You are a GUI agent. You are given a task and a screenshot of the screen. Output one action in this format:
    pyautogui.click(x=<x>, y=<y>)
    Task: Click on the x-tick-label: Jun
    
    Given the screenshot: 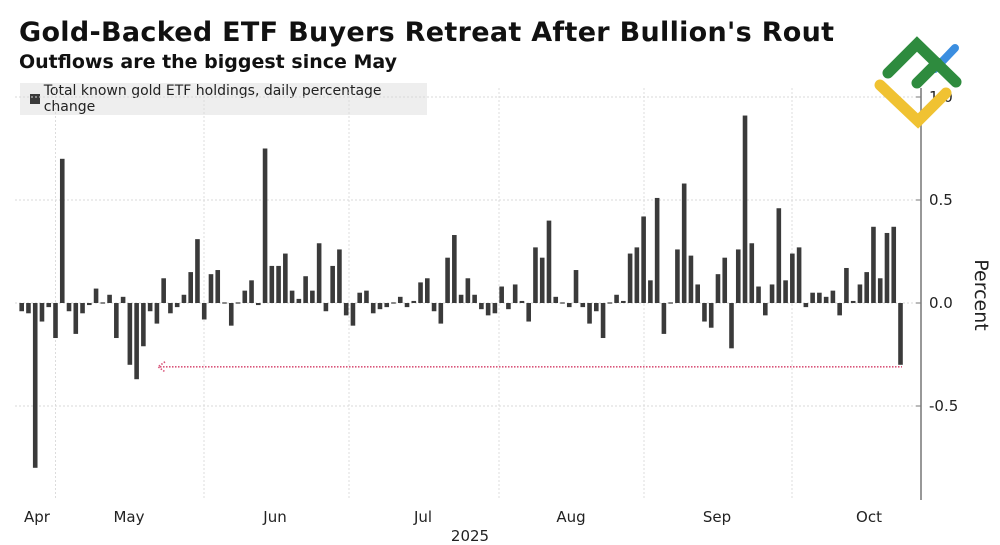 What is the action you would take?
    pyautogui.click(x=274, y=517)
    